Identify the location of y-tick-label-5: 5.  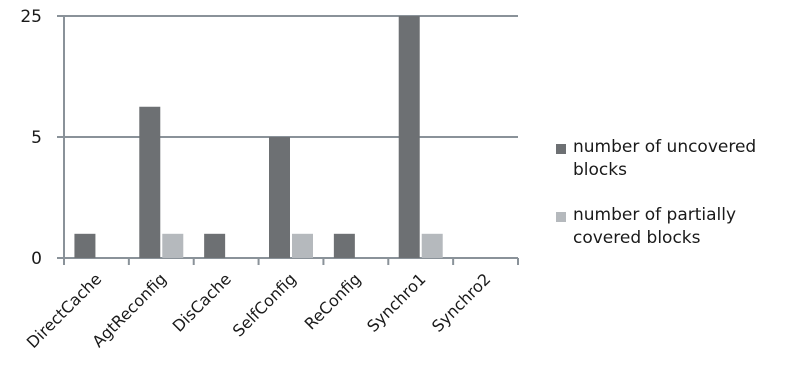
(36, 138).